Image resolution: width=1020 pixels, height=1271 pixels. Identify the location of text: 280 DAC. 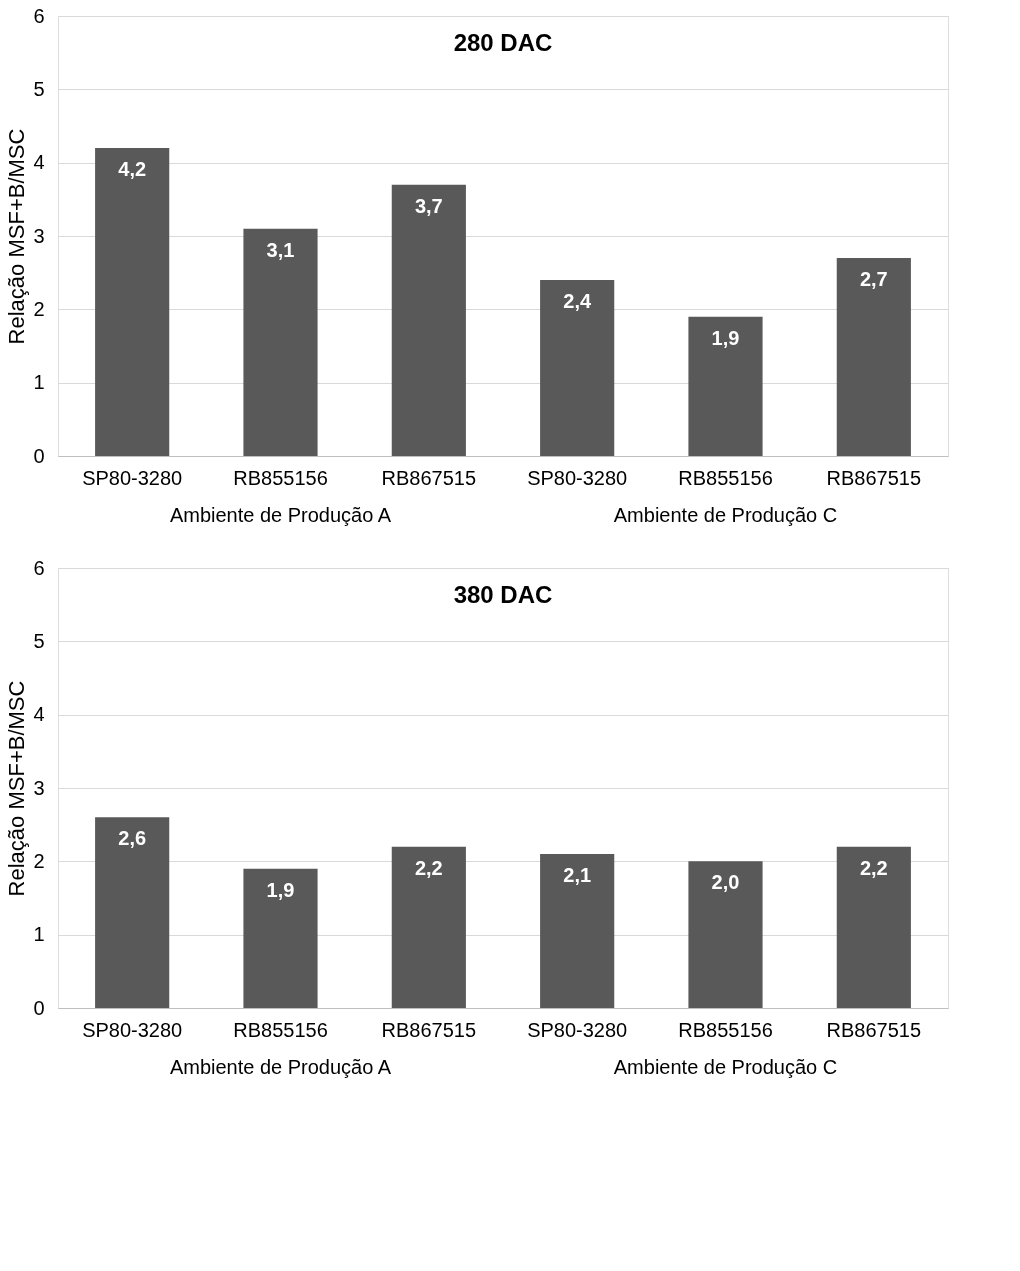
(503, 42).